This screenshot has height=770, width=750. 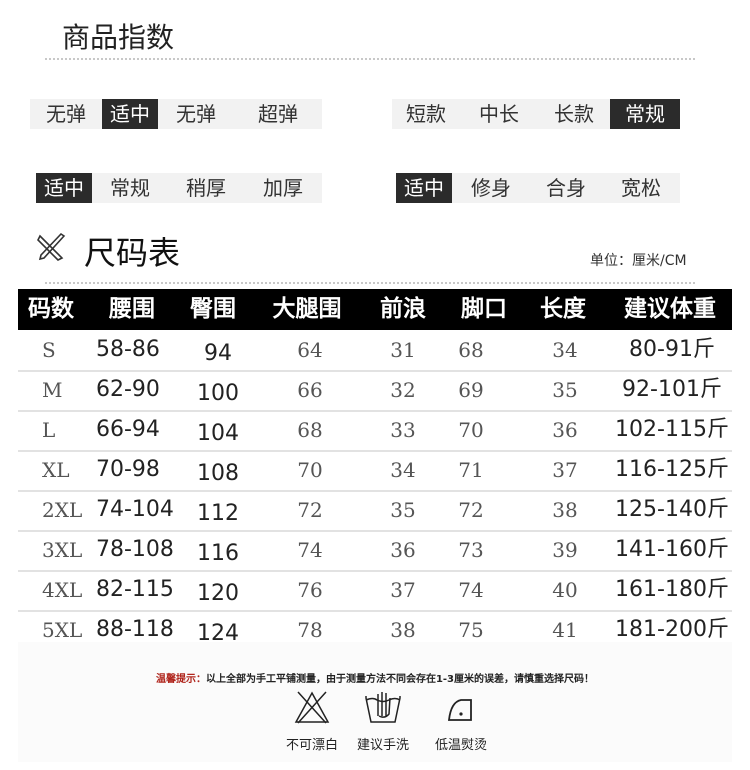 I want to click on table-cell: 72, so click(x=471, y=510).